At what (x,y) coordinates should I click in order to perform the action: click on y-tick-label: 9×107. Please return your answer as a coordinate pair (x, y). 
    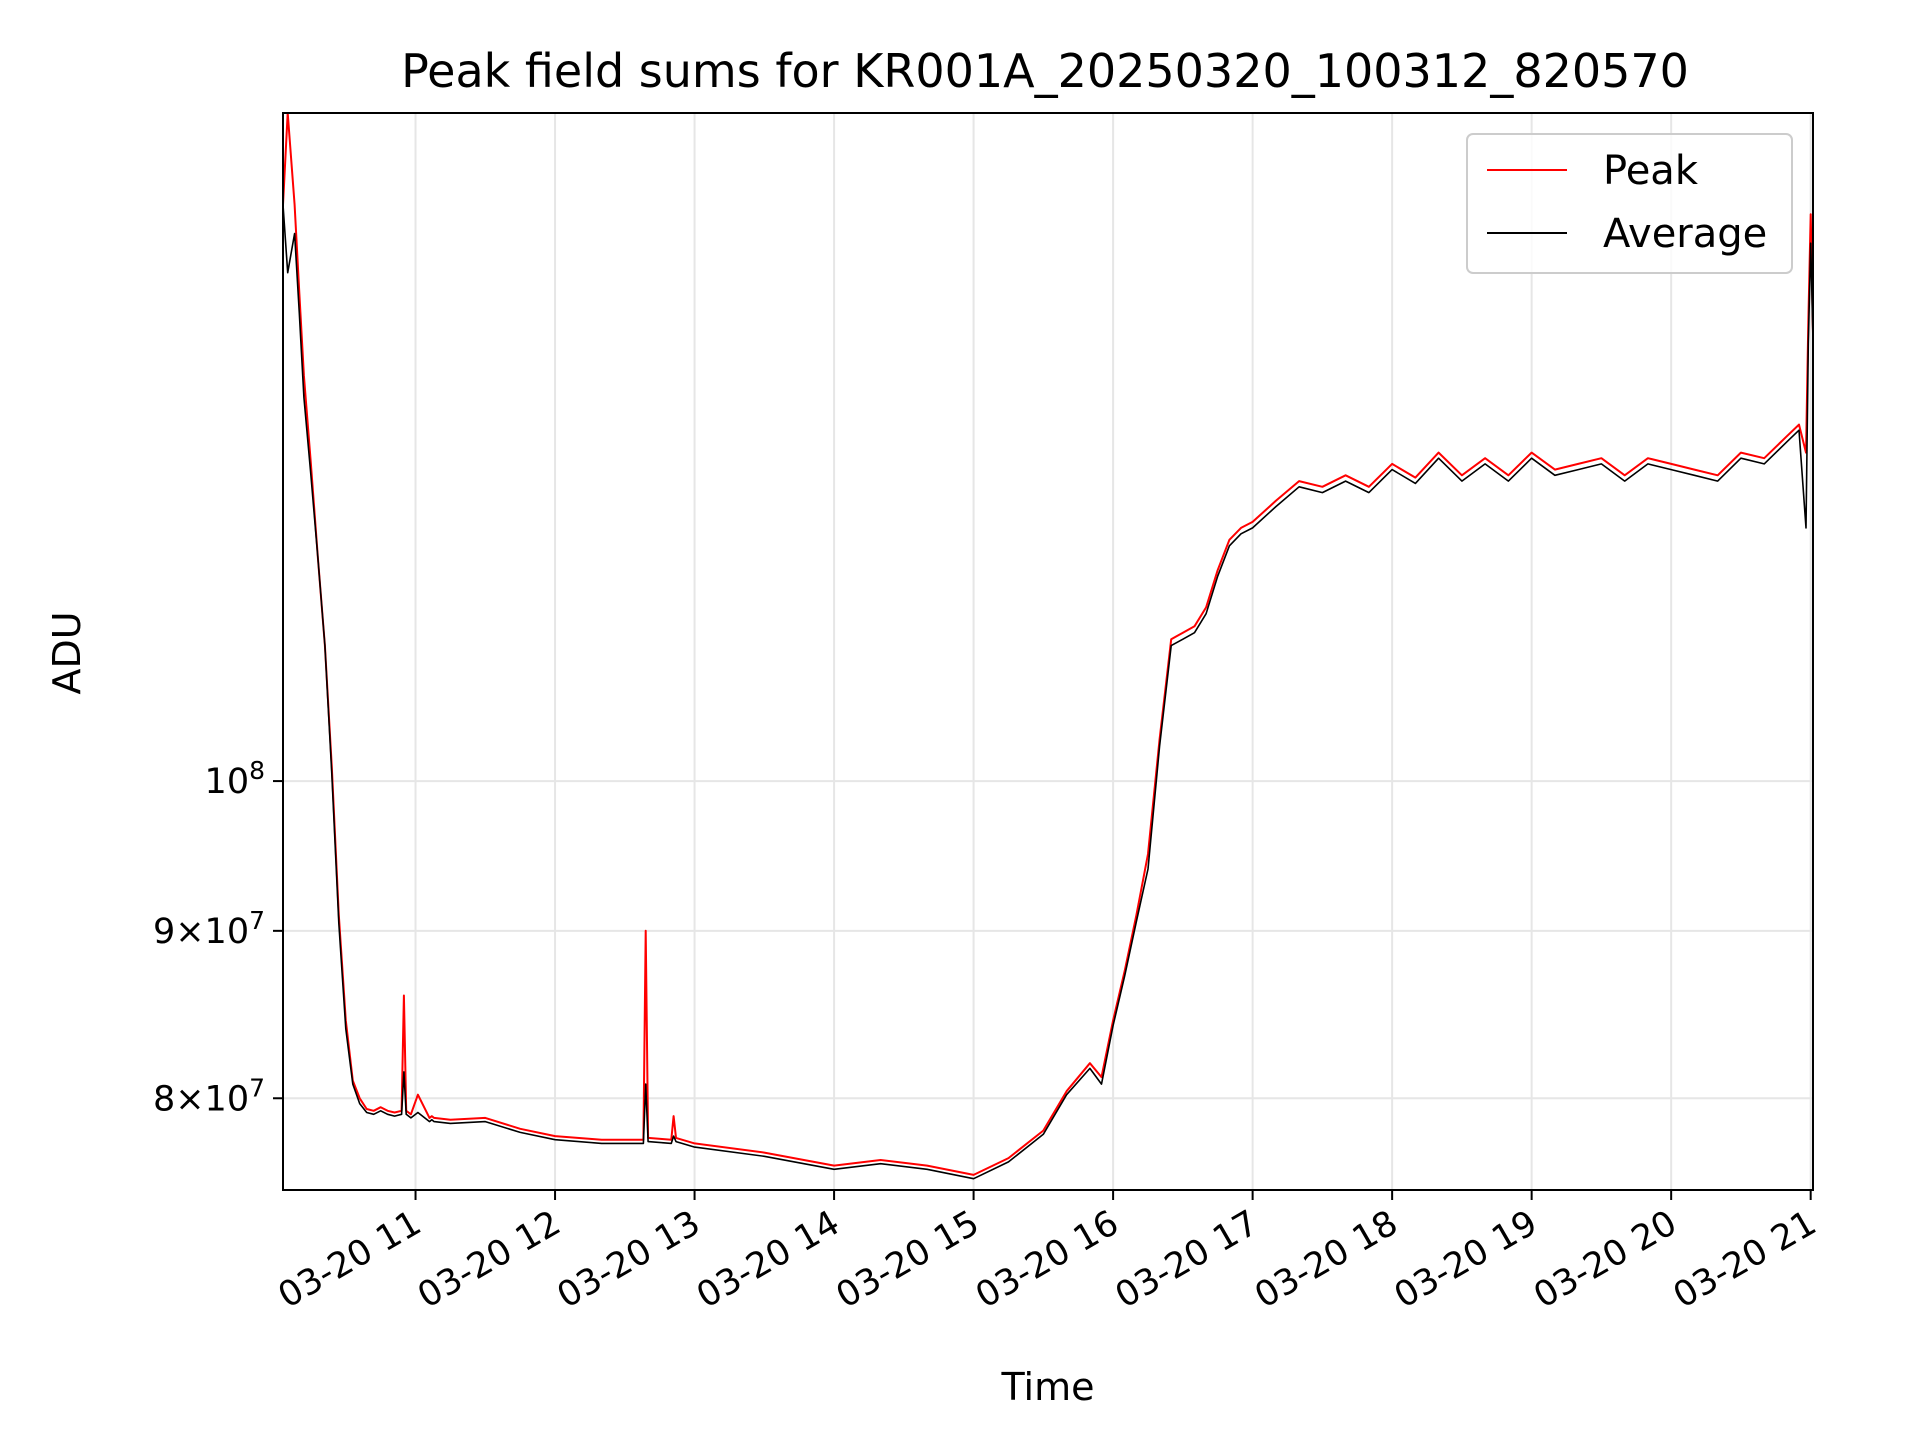
    Looking at the image, I should click on (209, 929).